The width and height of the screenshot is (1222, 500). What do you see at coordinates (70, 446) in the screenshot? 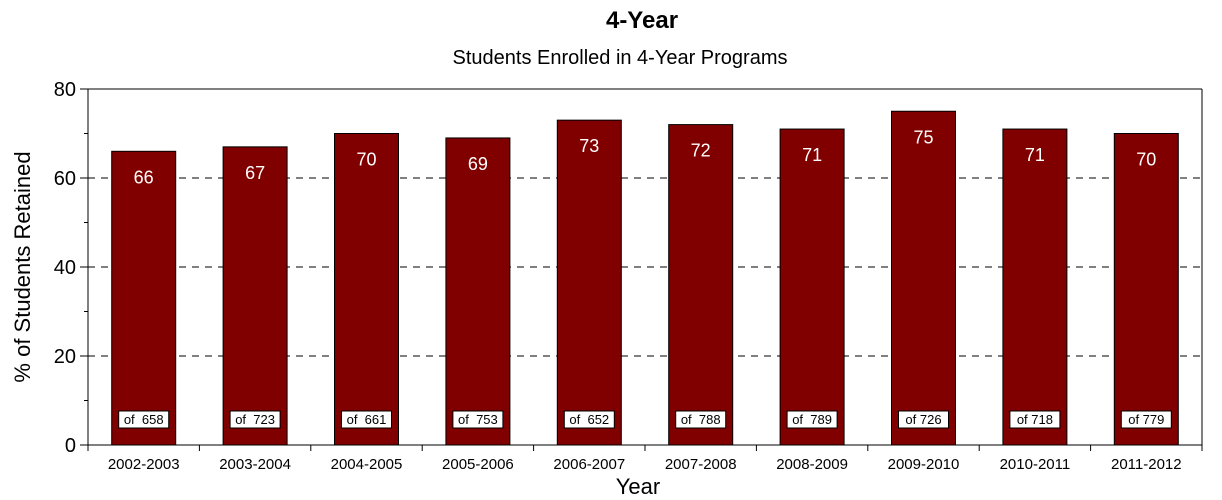
I see `y-tick-label: 0` at bounding box center [70, 446].